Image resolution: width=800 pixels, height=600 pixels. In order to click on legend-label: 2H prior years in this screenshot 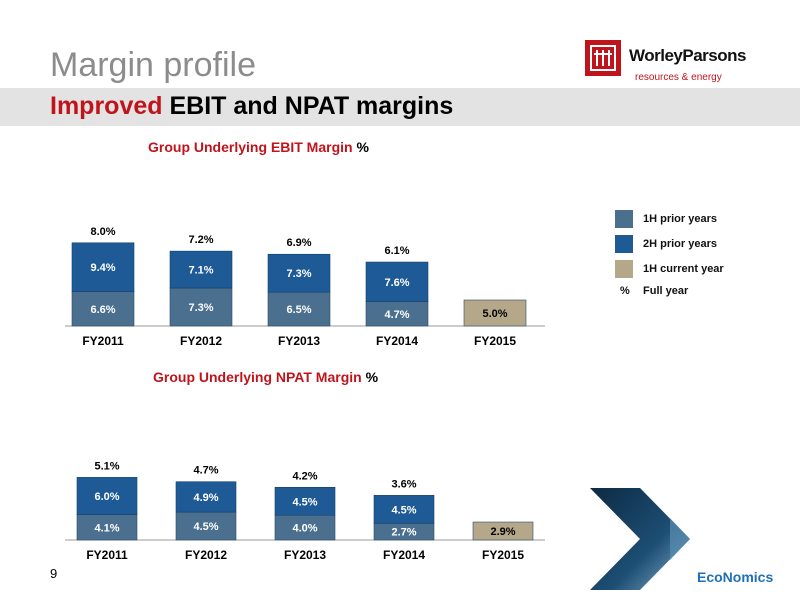, I will do `click(680, 244)`.